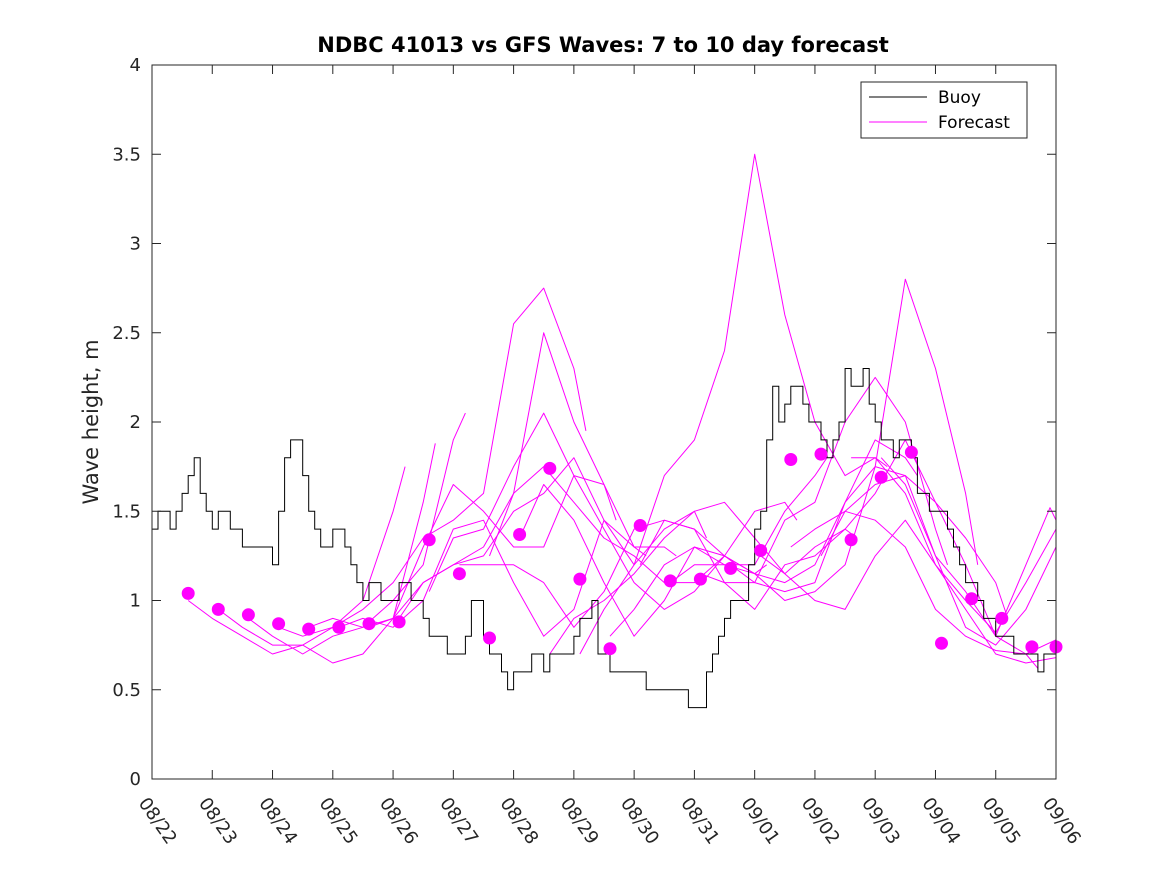  I want to click on legend: Buoy Forecast, so click(944, 110).